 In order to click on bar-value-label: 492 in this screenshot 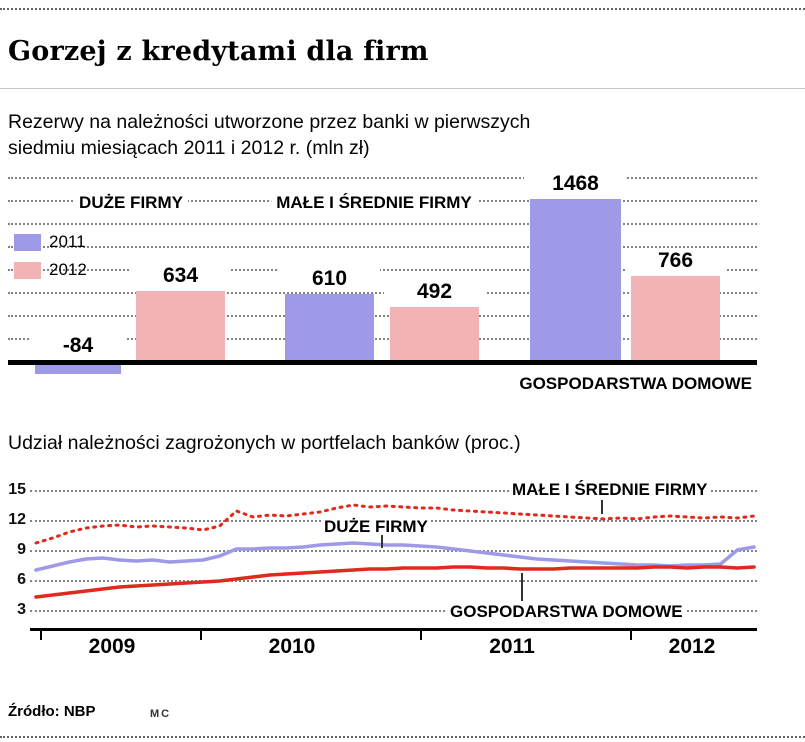, I will do `click(434, 292)`.